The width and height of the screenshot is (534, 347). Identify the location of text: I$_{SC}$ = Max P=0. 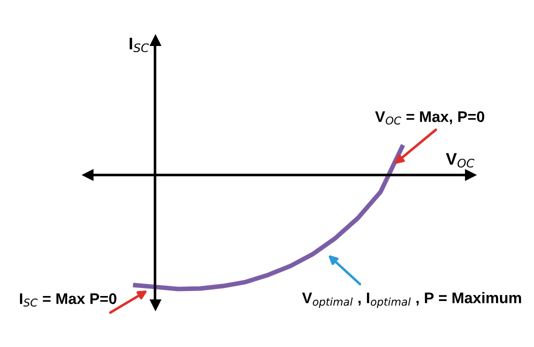
(68, 300).